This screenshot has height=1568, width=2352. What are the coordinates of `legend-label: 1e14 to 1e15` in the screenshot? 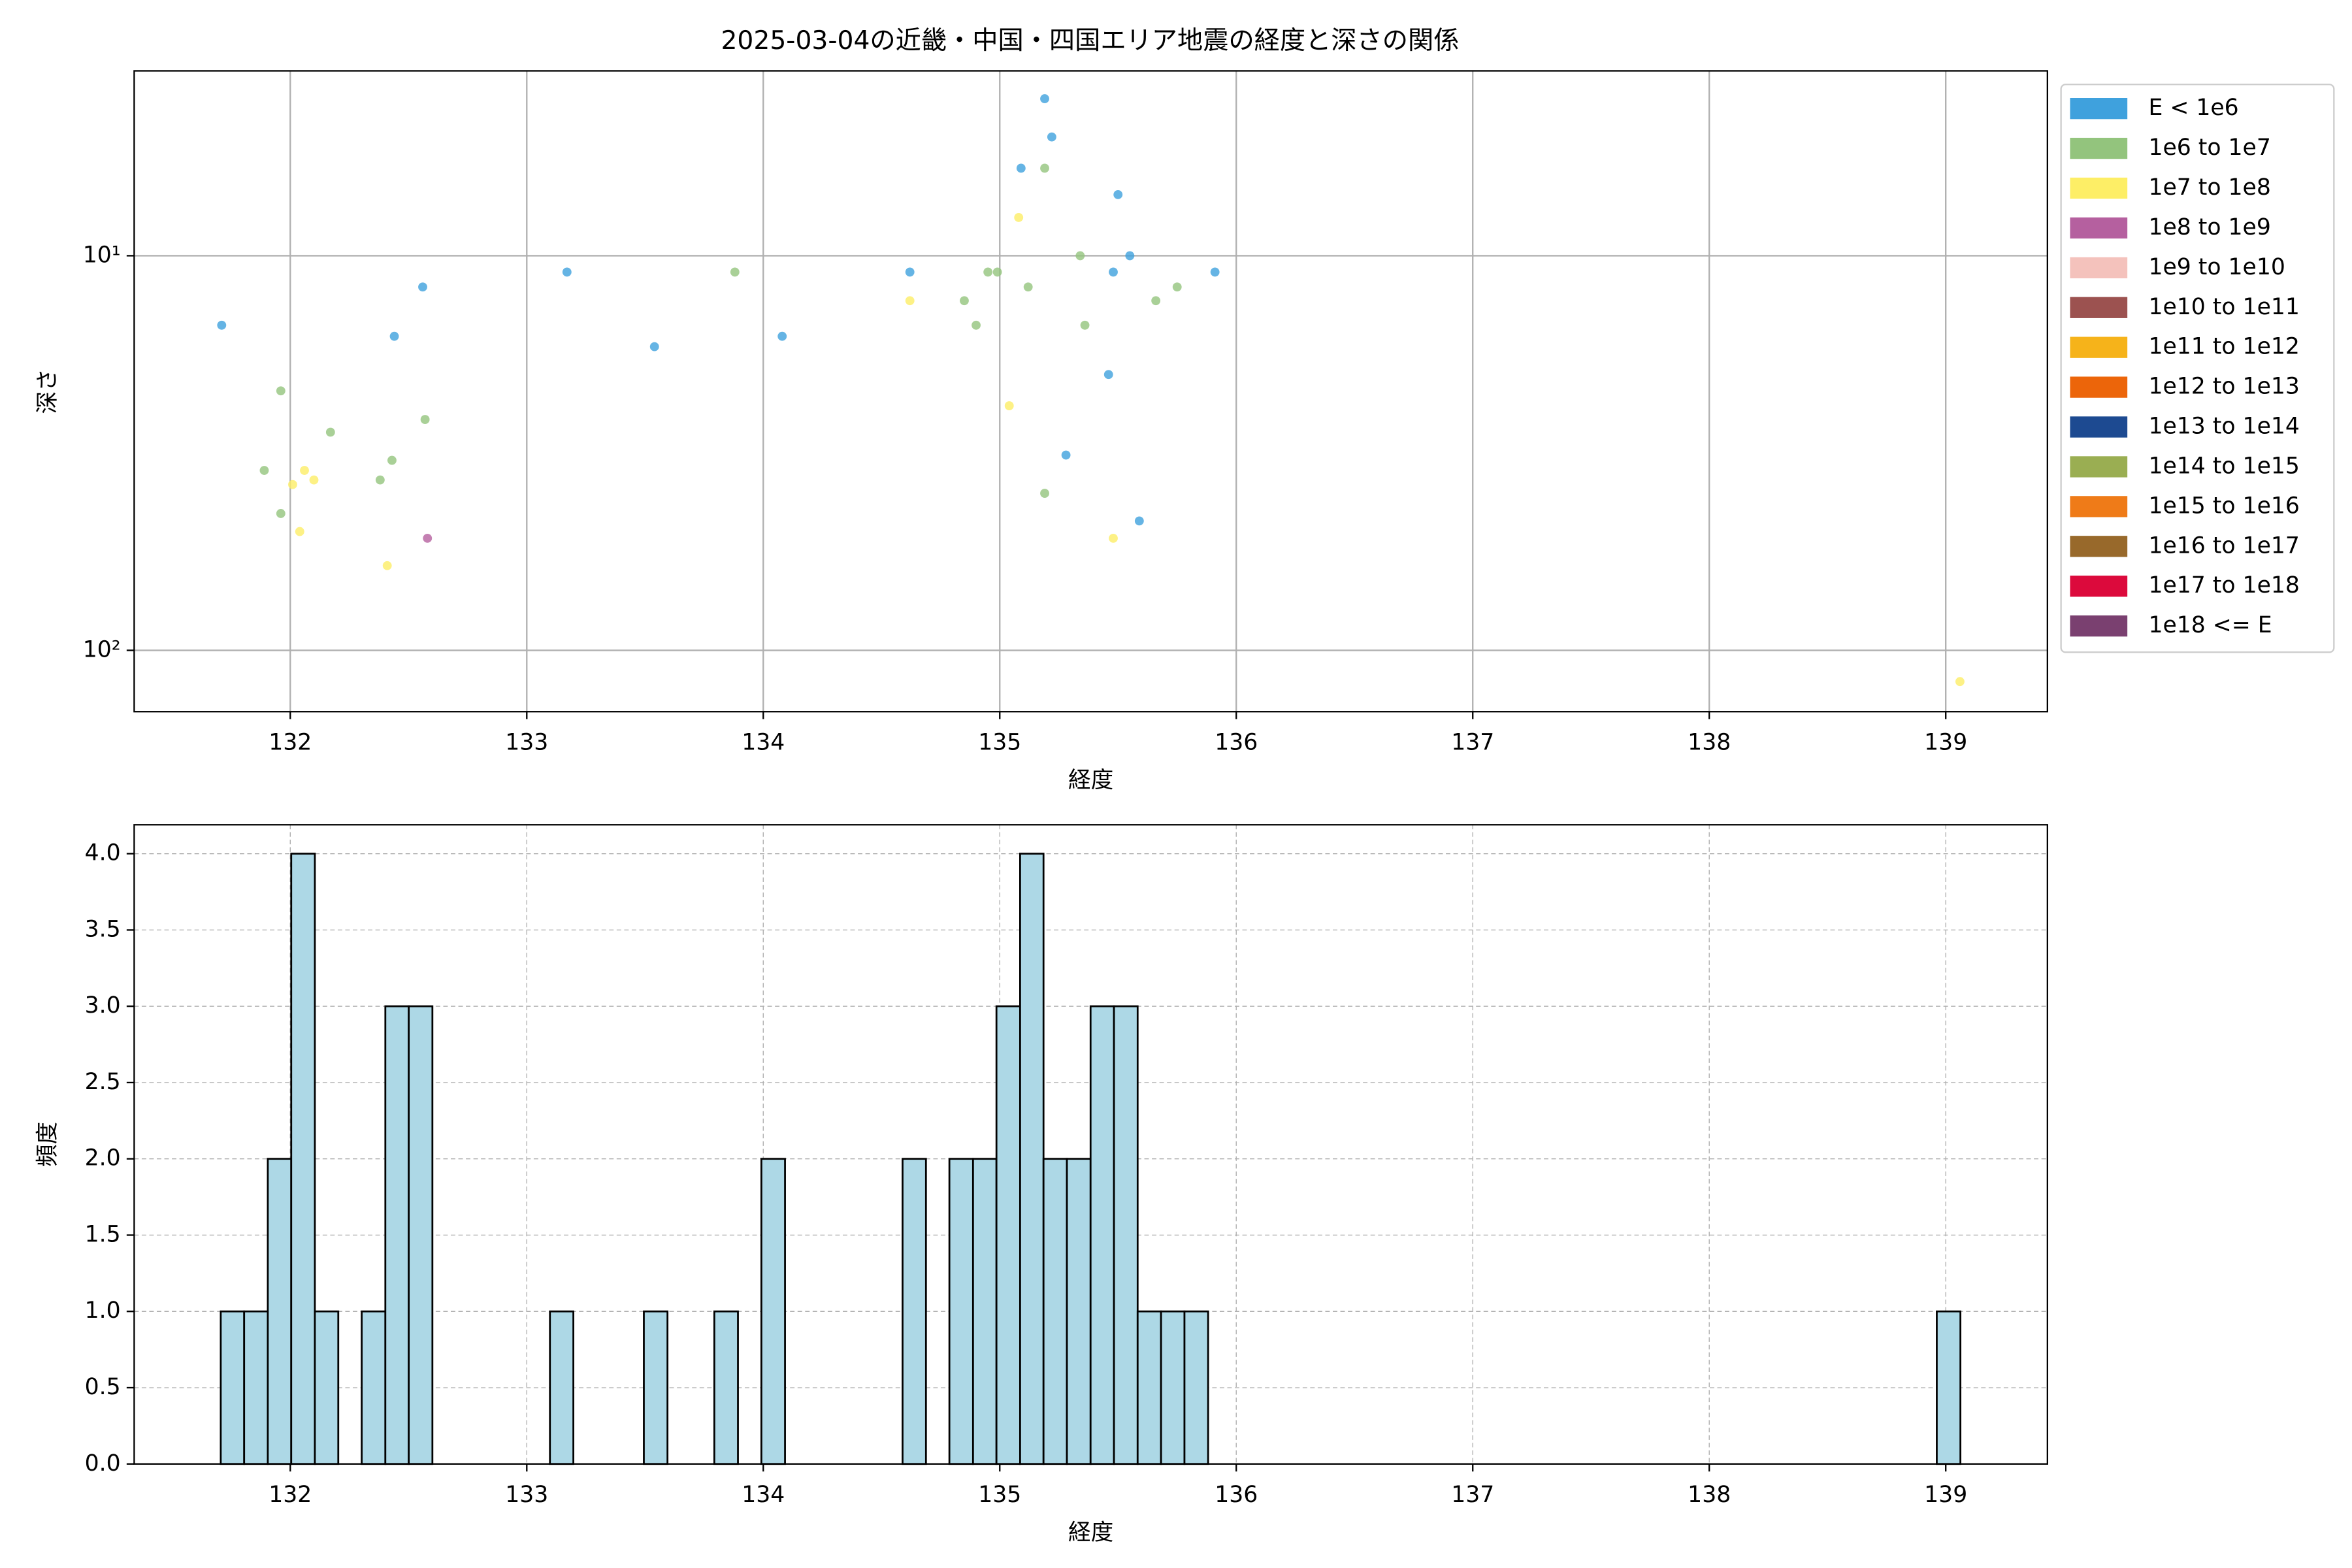 It's located at (2223, 466).